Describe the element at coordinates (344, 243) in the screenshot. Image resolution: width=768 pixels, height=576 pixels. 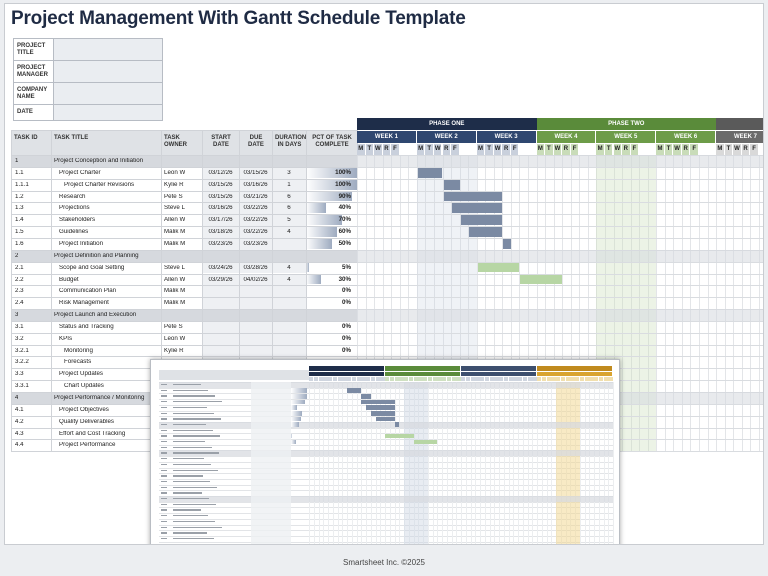
I see `pct-complete: 50%` at that location.